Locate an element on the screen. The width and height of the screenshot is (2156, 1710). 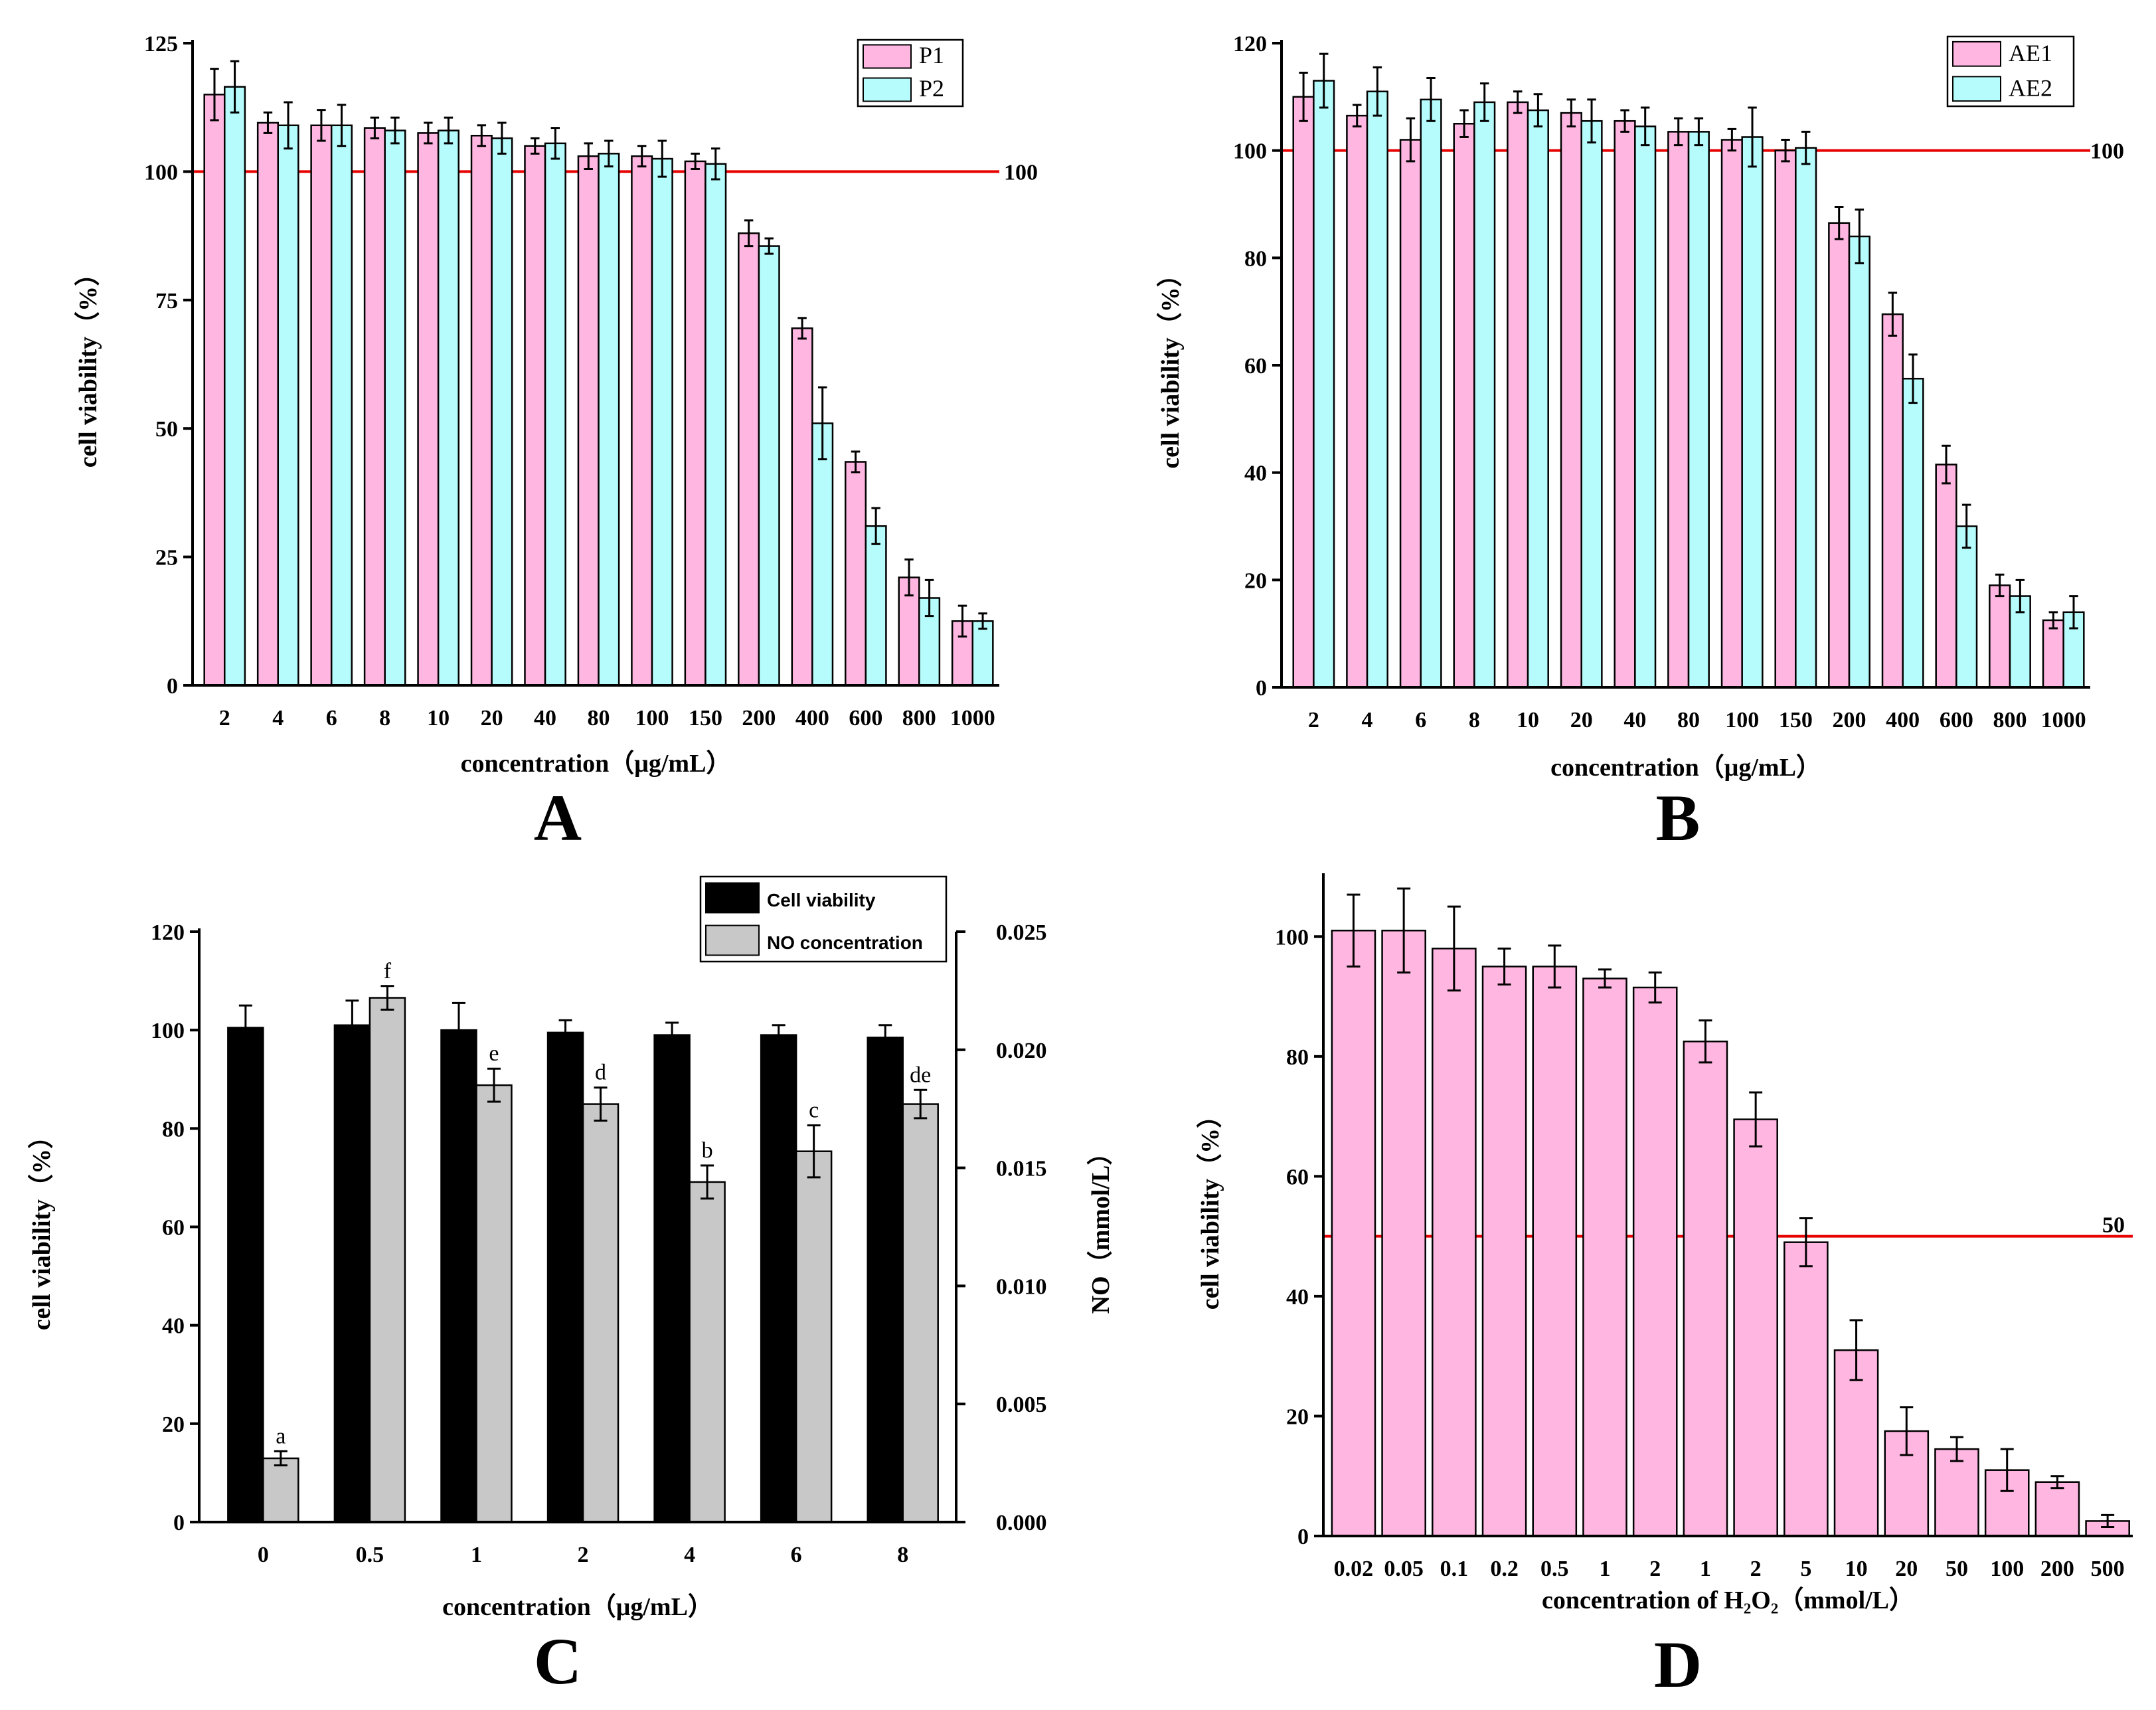
panel-d-xtick-label-6: 2 is located at coordinates (1655, 1569).